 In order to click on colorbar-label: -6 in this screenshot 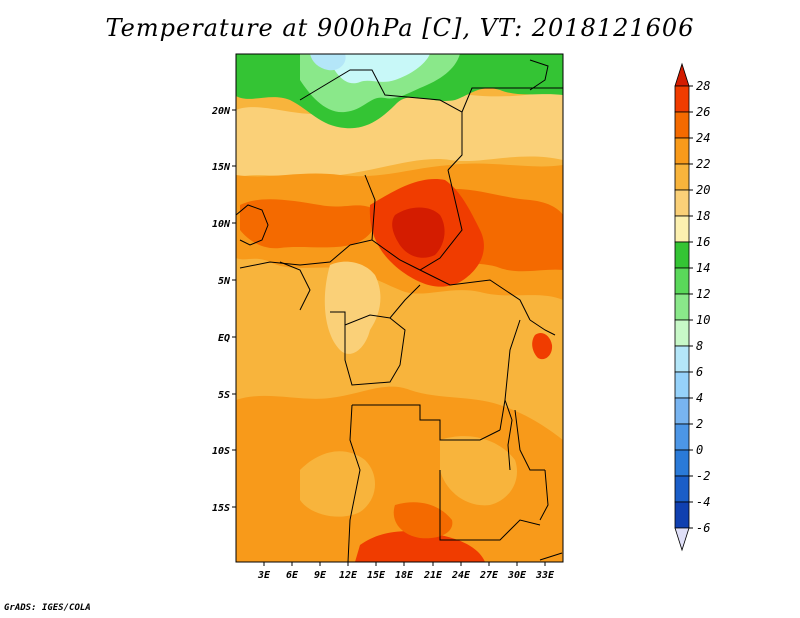, I will do `click(703, 528)`.